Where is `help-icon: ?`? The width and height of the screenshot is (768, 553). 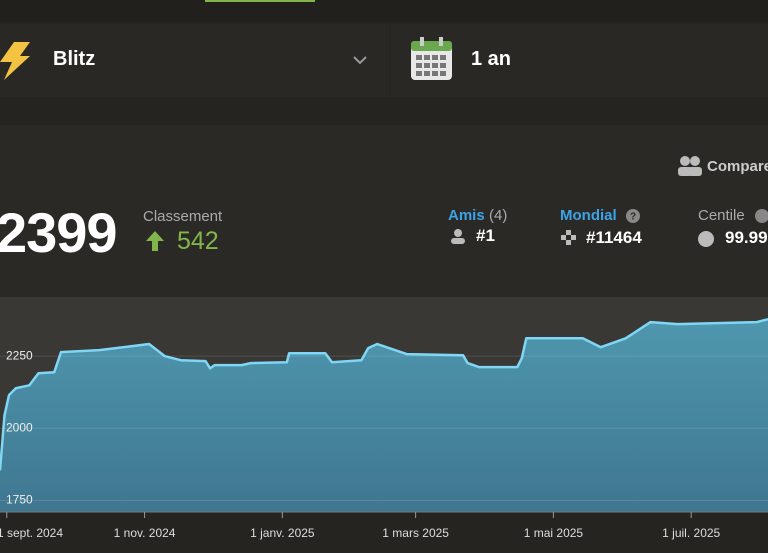 help-icon: ? is located at coordinates (633, 216).